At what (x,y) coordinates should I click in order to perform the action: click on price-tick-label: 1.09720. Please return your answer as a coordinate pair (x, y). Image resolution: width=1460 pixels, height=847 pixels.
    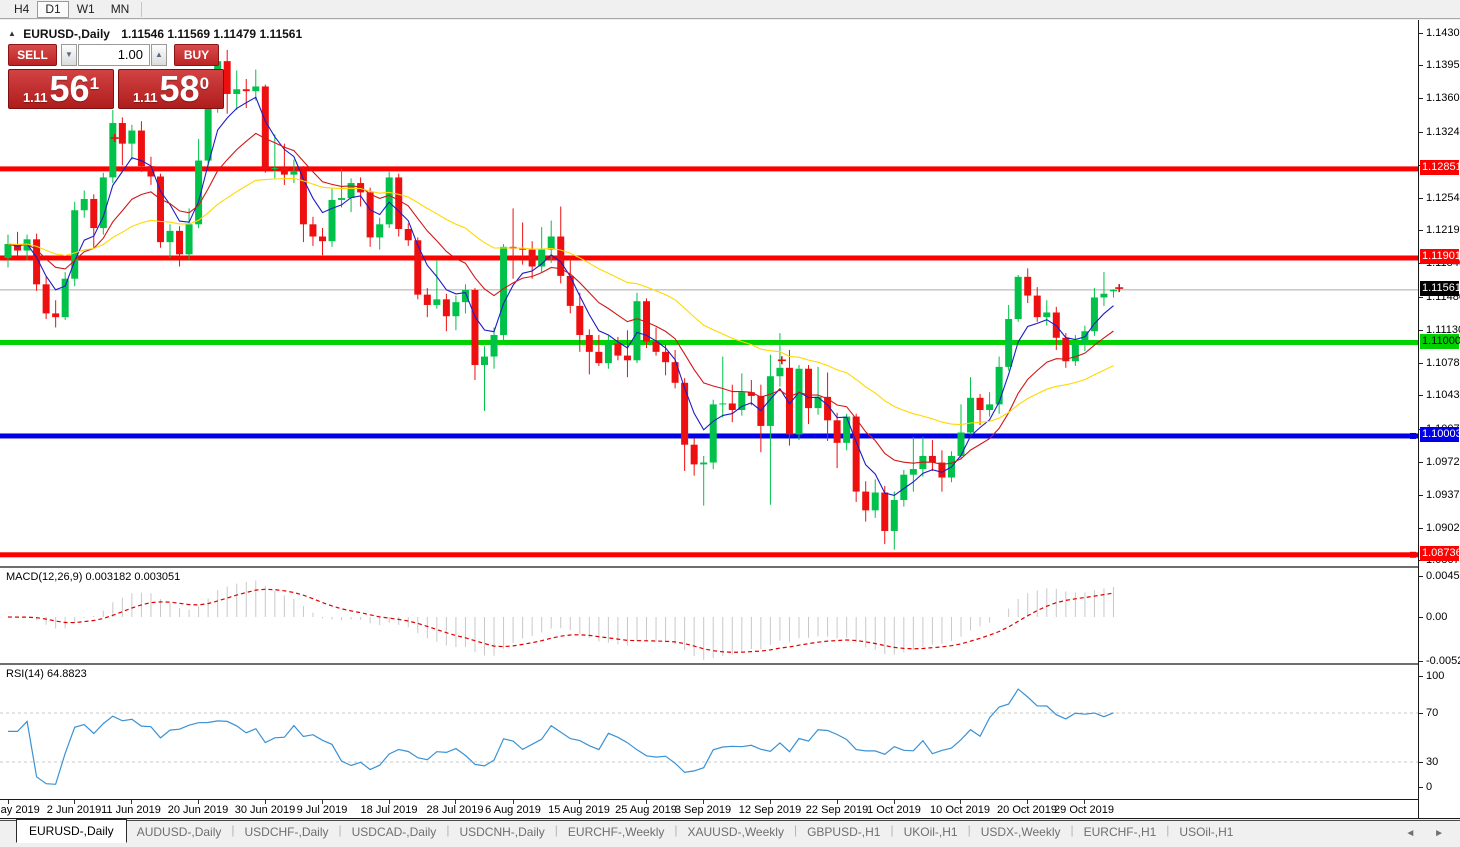
    Looking at the image, I should click on (1443, 462).